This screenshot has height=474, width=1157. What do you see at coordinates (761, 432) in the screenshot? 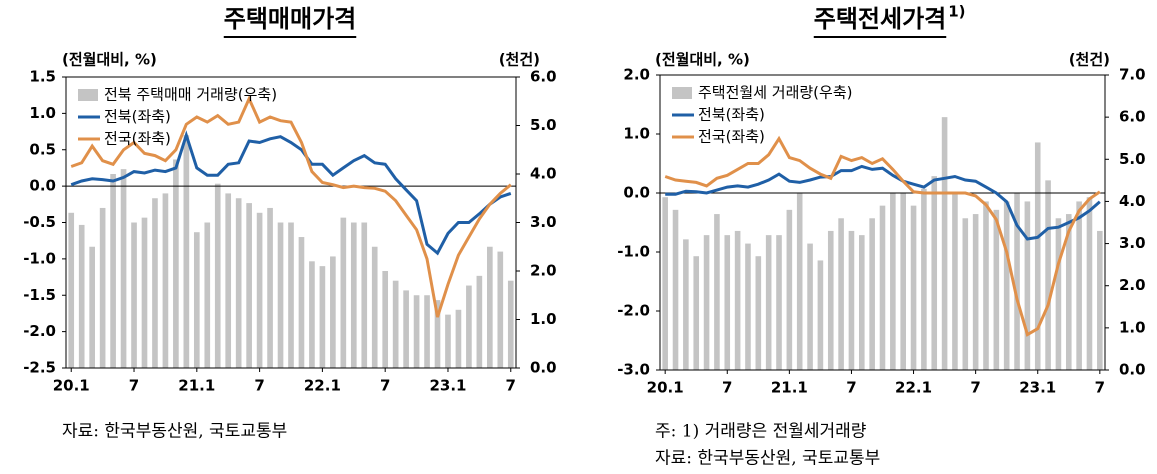
I see `footnote: 주: 1) 거래량은 전월세거래량` at bounding box center [761, 432].